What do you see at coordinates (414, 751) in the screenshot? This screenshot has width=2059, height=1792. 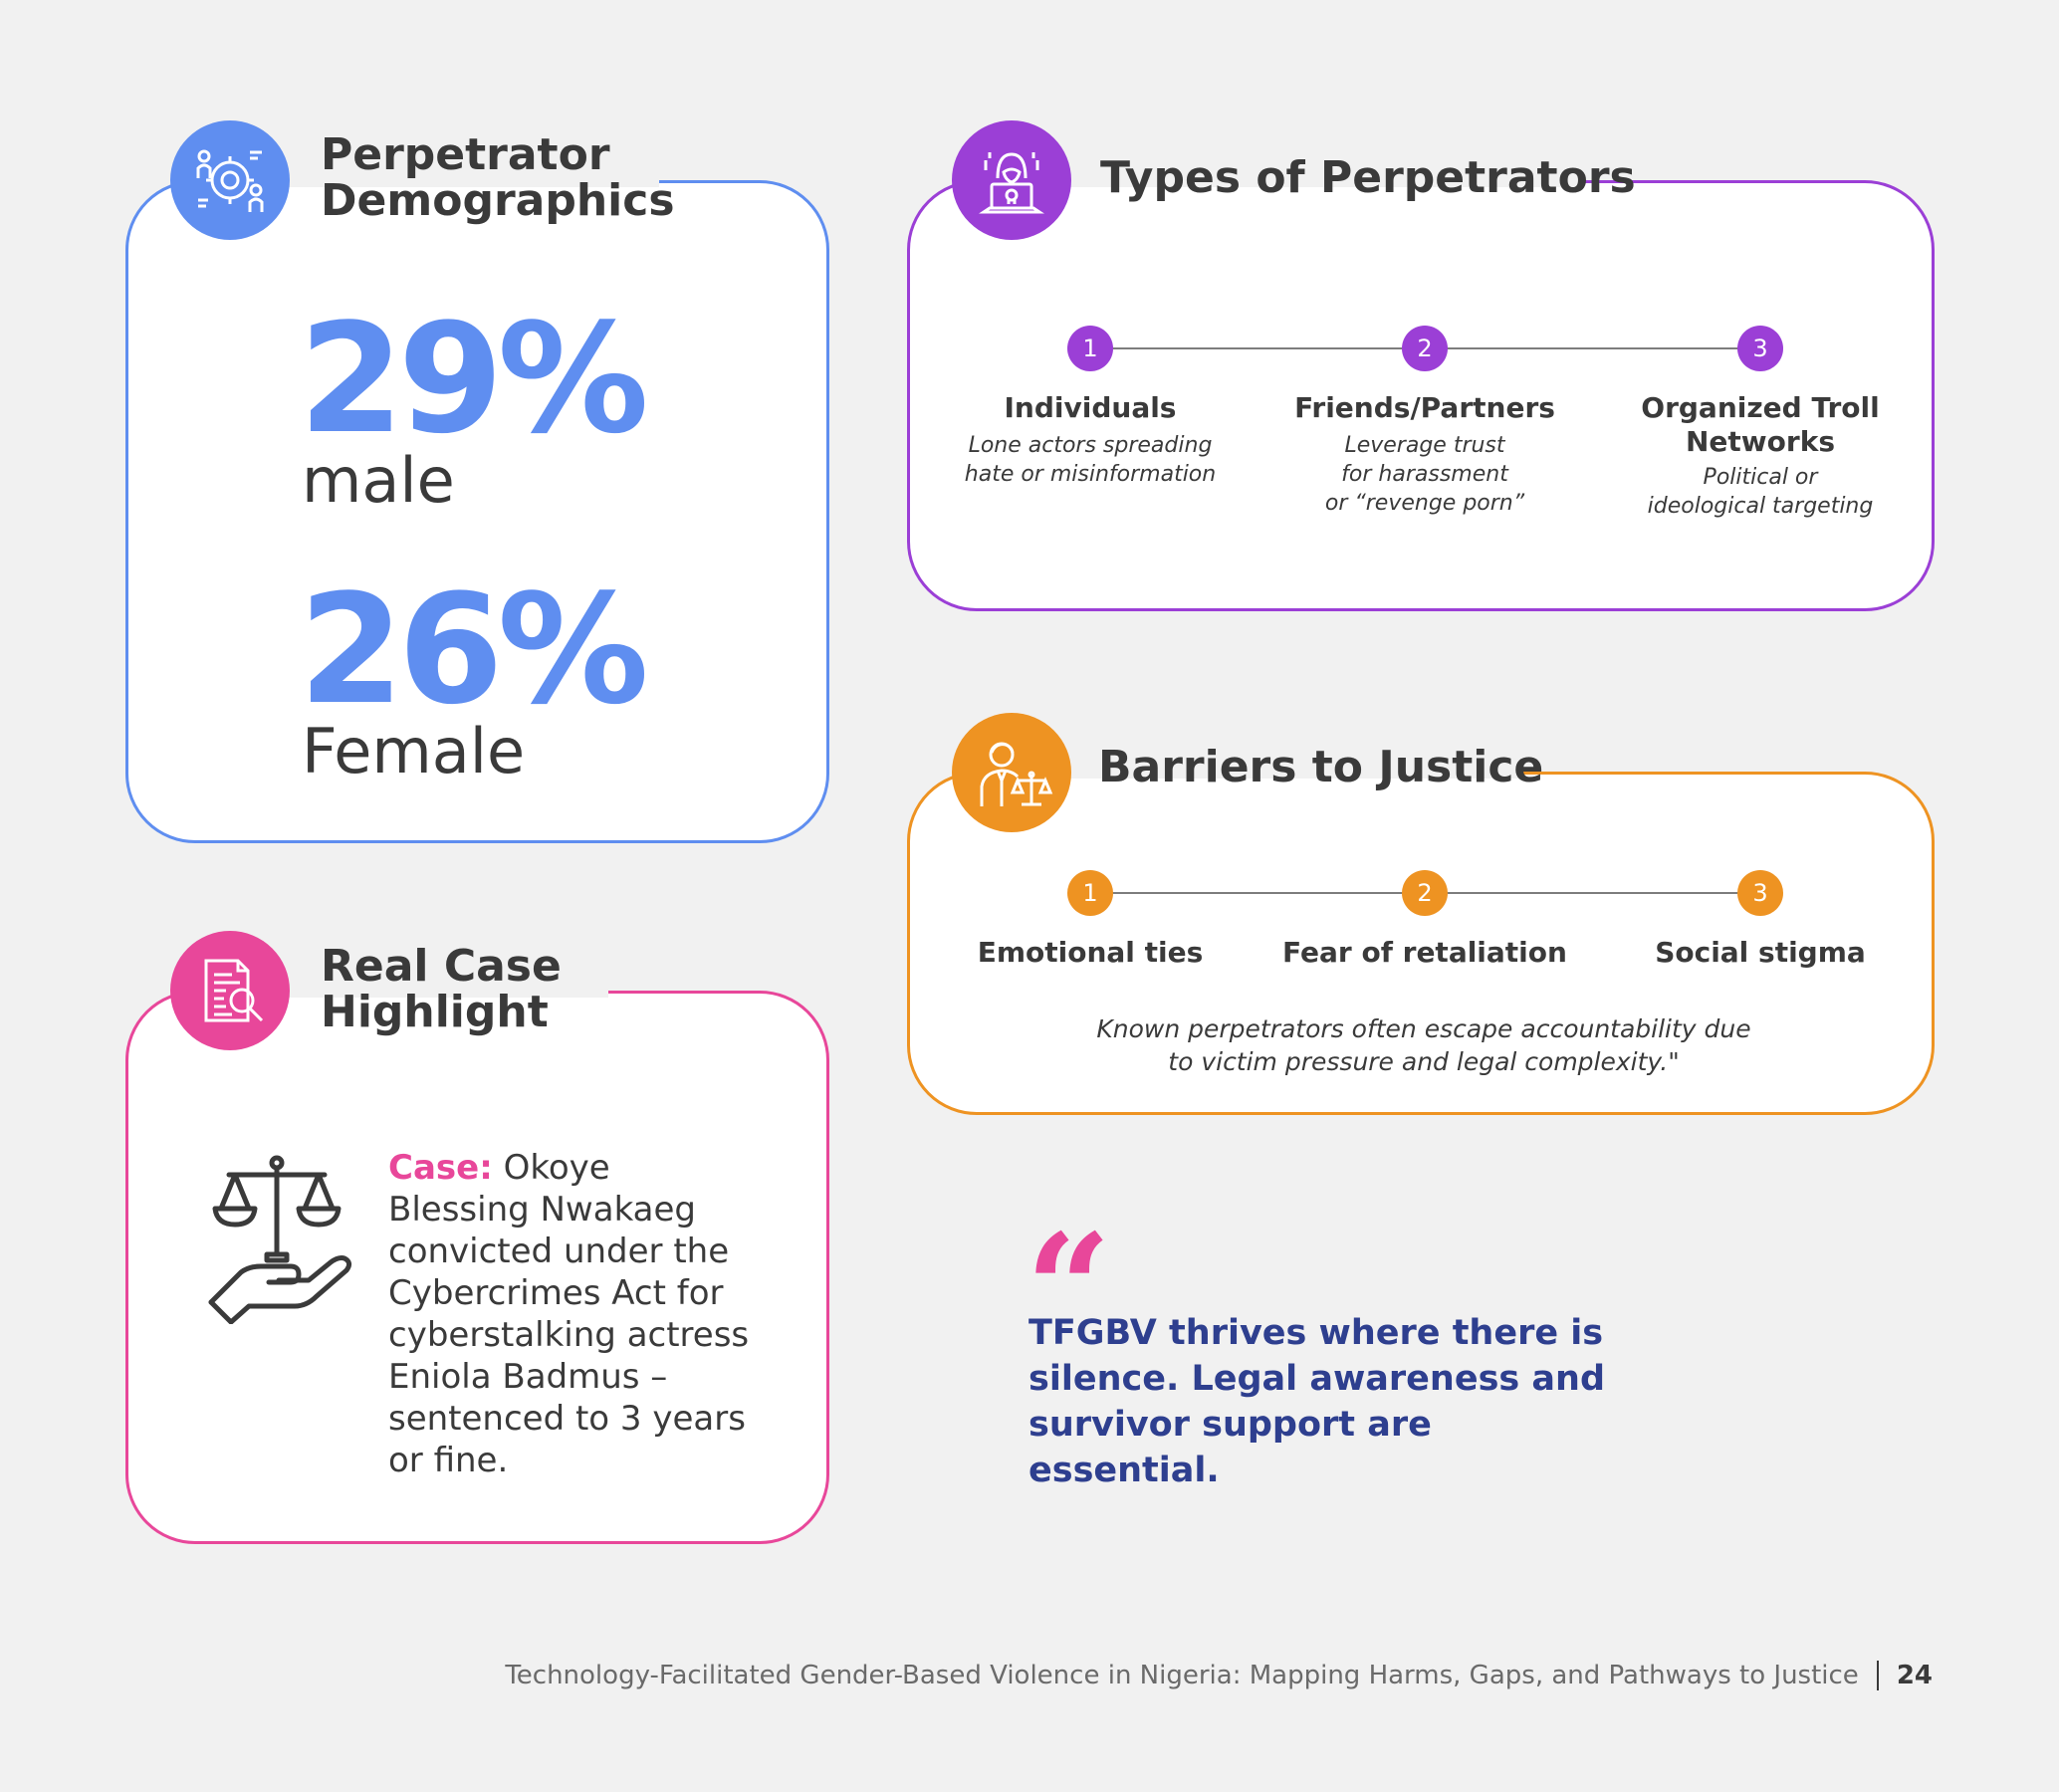 I see `female-label: Female` at bounding box center [414, 751].